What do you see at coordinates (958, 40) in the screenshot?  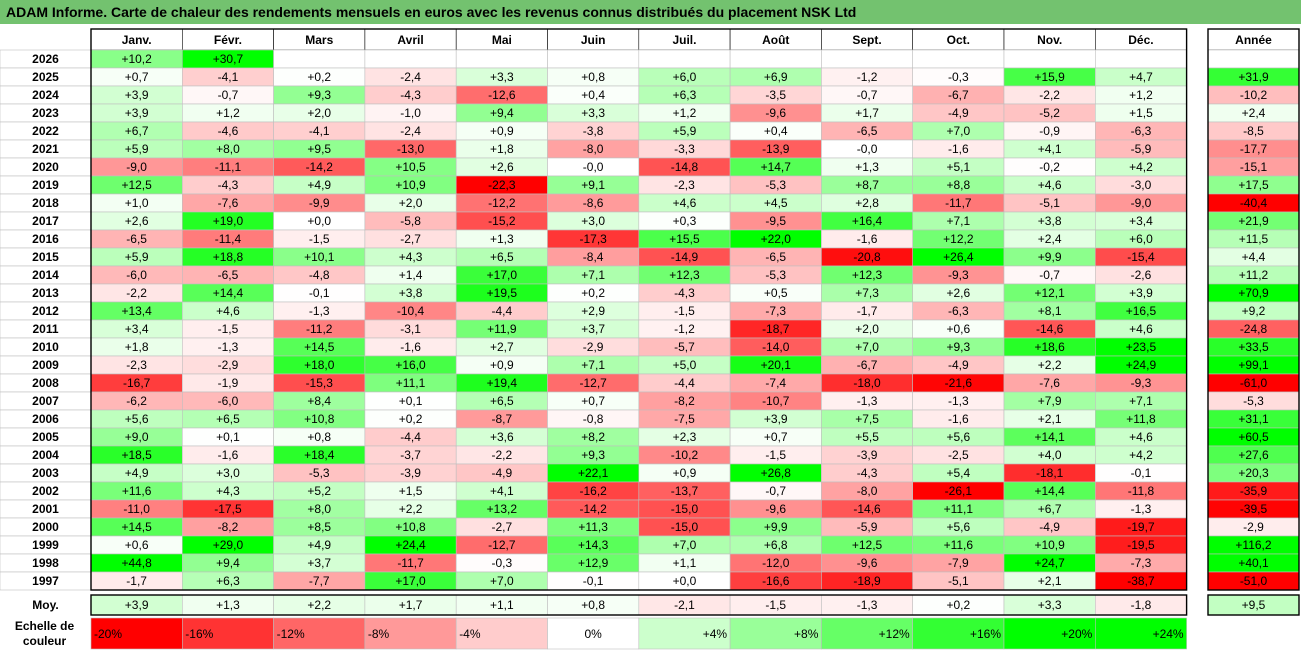 I see `column-header: Oct.` at bounding box center [958, 40].